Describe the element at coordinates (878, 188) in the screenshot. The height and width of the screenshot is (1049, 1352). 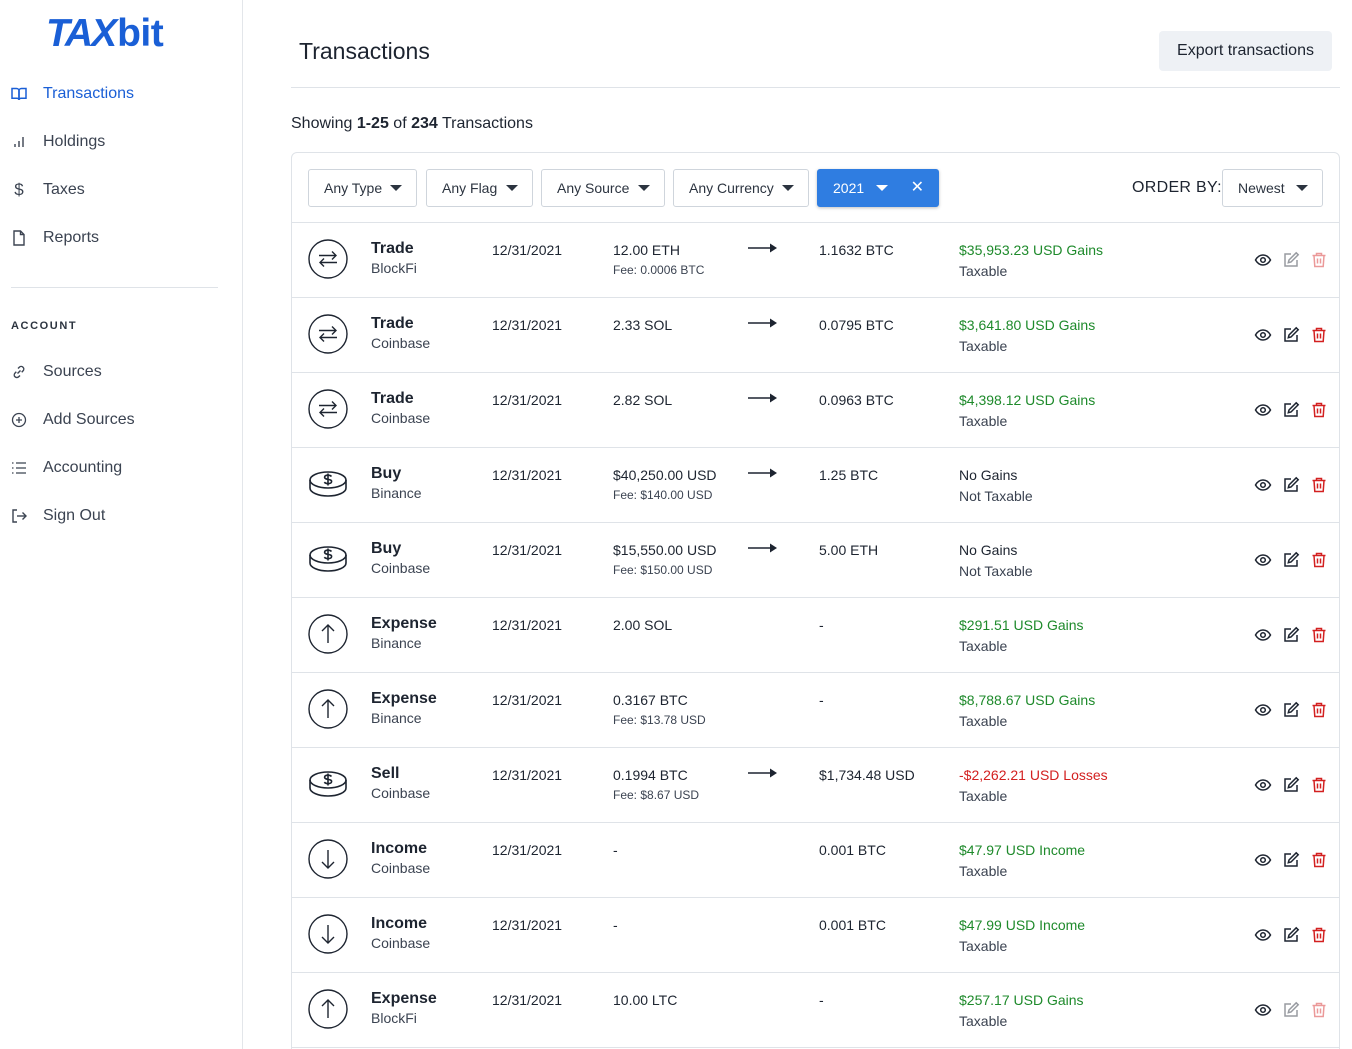
I see `year-filter-dropdown: 2021 ✕` at that location.